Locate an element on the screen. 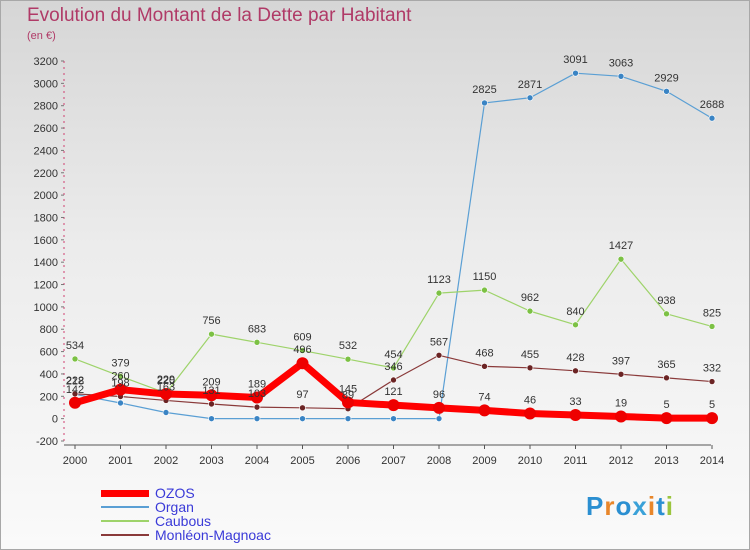 This screenshot has width=750, height=550. data-label-monl-on-magnoac: 97 is located at coordinates (302, 395).